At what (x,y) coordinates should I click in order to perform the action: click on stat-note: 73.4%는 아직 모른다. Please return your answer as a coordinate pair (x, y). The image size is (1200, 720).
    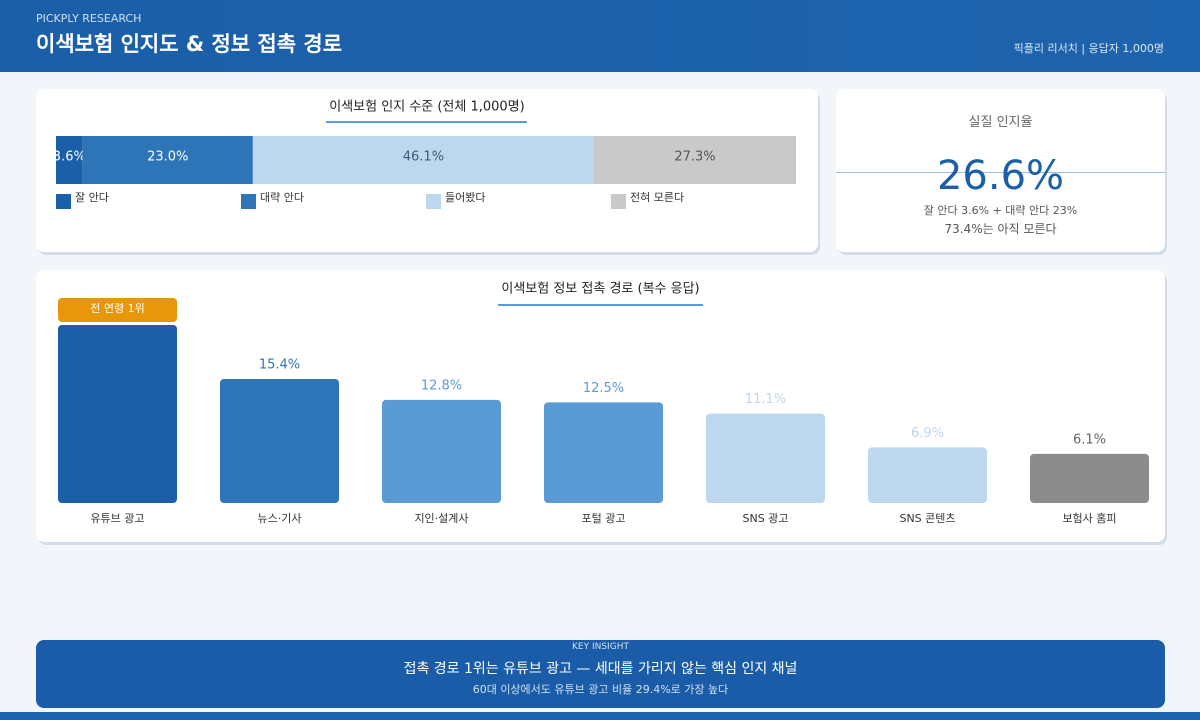
    Looking at the image, I should click on (1000, 229).